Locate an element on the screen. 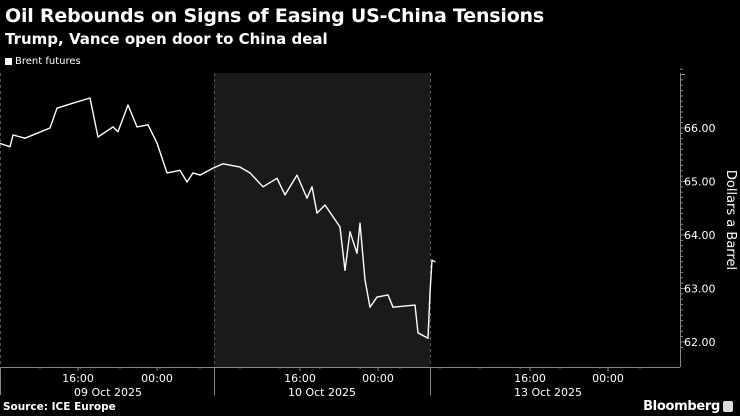 The height and width of the screenshot is (416, 740). bloomberg-icon is located at coordinates (728, 406).